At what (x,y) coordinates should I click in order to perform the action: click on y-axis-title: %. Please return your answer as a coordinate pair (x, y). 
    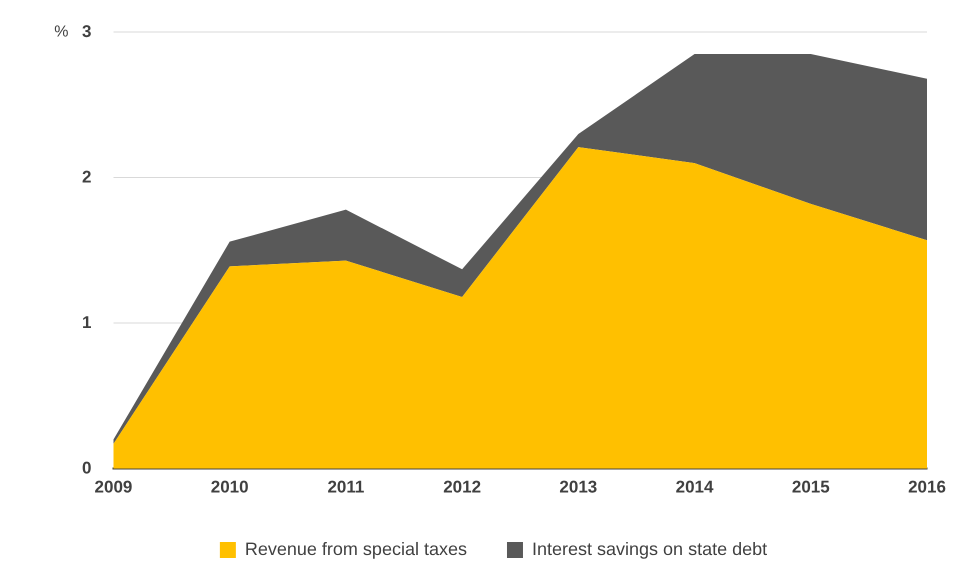
    Looking at the image, I should click on (61, 32).